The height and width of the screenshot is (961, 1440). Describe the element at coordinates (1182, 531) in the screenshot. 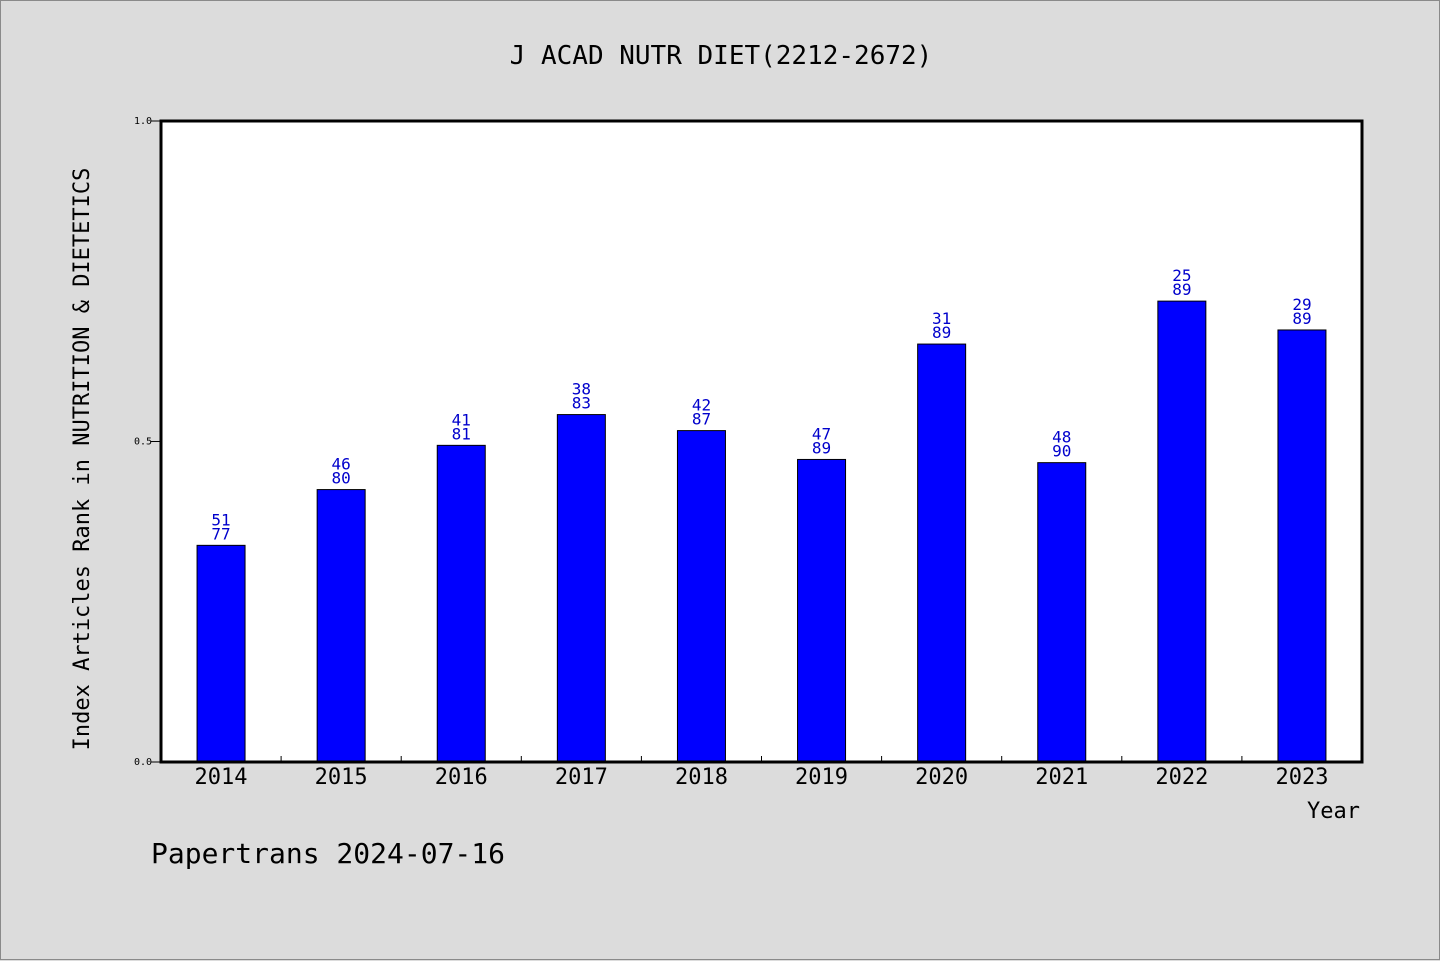

I see `bar-2022` at that location.